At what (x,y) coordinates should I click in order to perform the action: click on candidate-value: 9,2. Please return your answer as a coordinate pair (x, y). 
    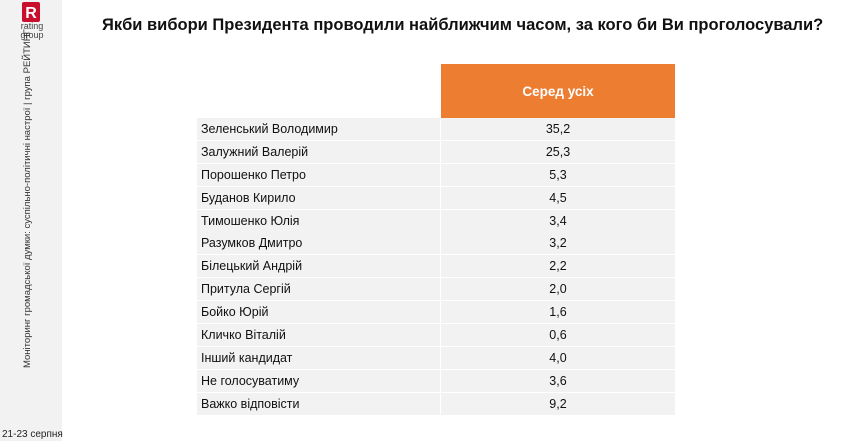
    Looking at the image, I should click on (558, 403).